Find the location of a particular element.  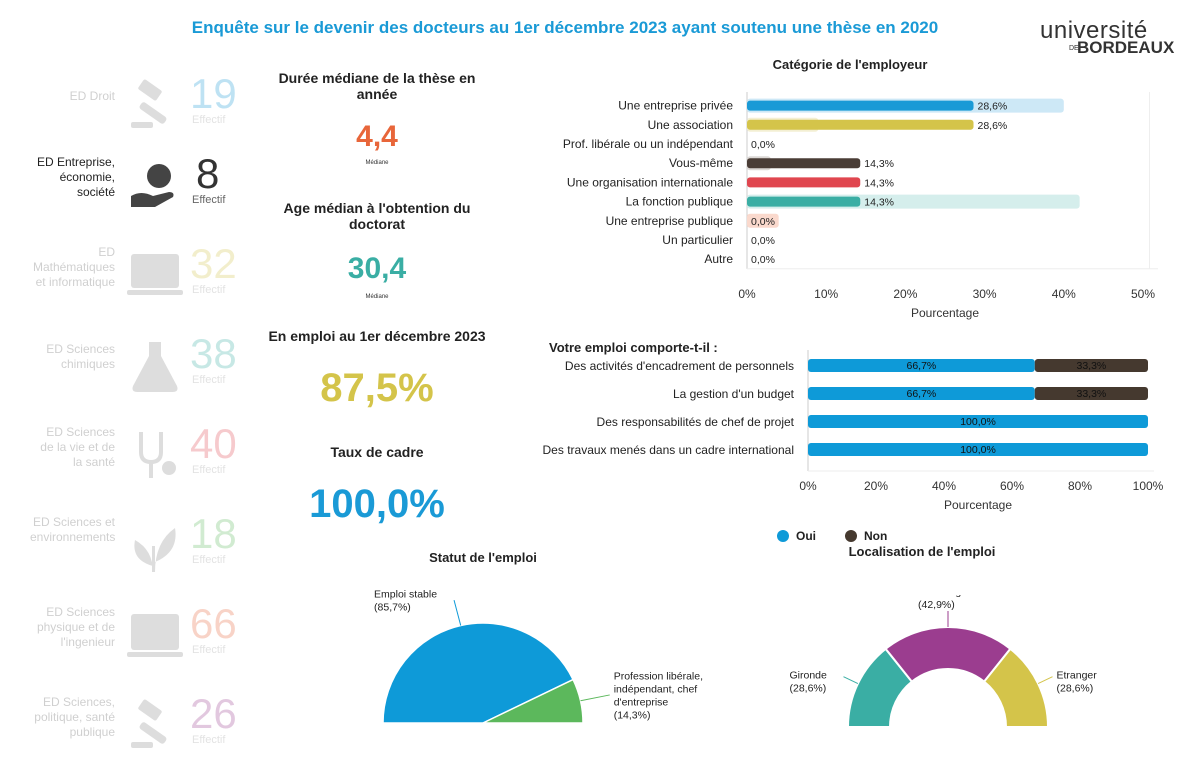

category-label: Une entreprise privée is located at coordinates (675, 106).